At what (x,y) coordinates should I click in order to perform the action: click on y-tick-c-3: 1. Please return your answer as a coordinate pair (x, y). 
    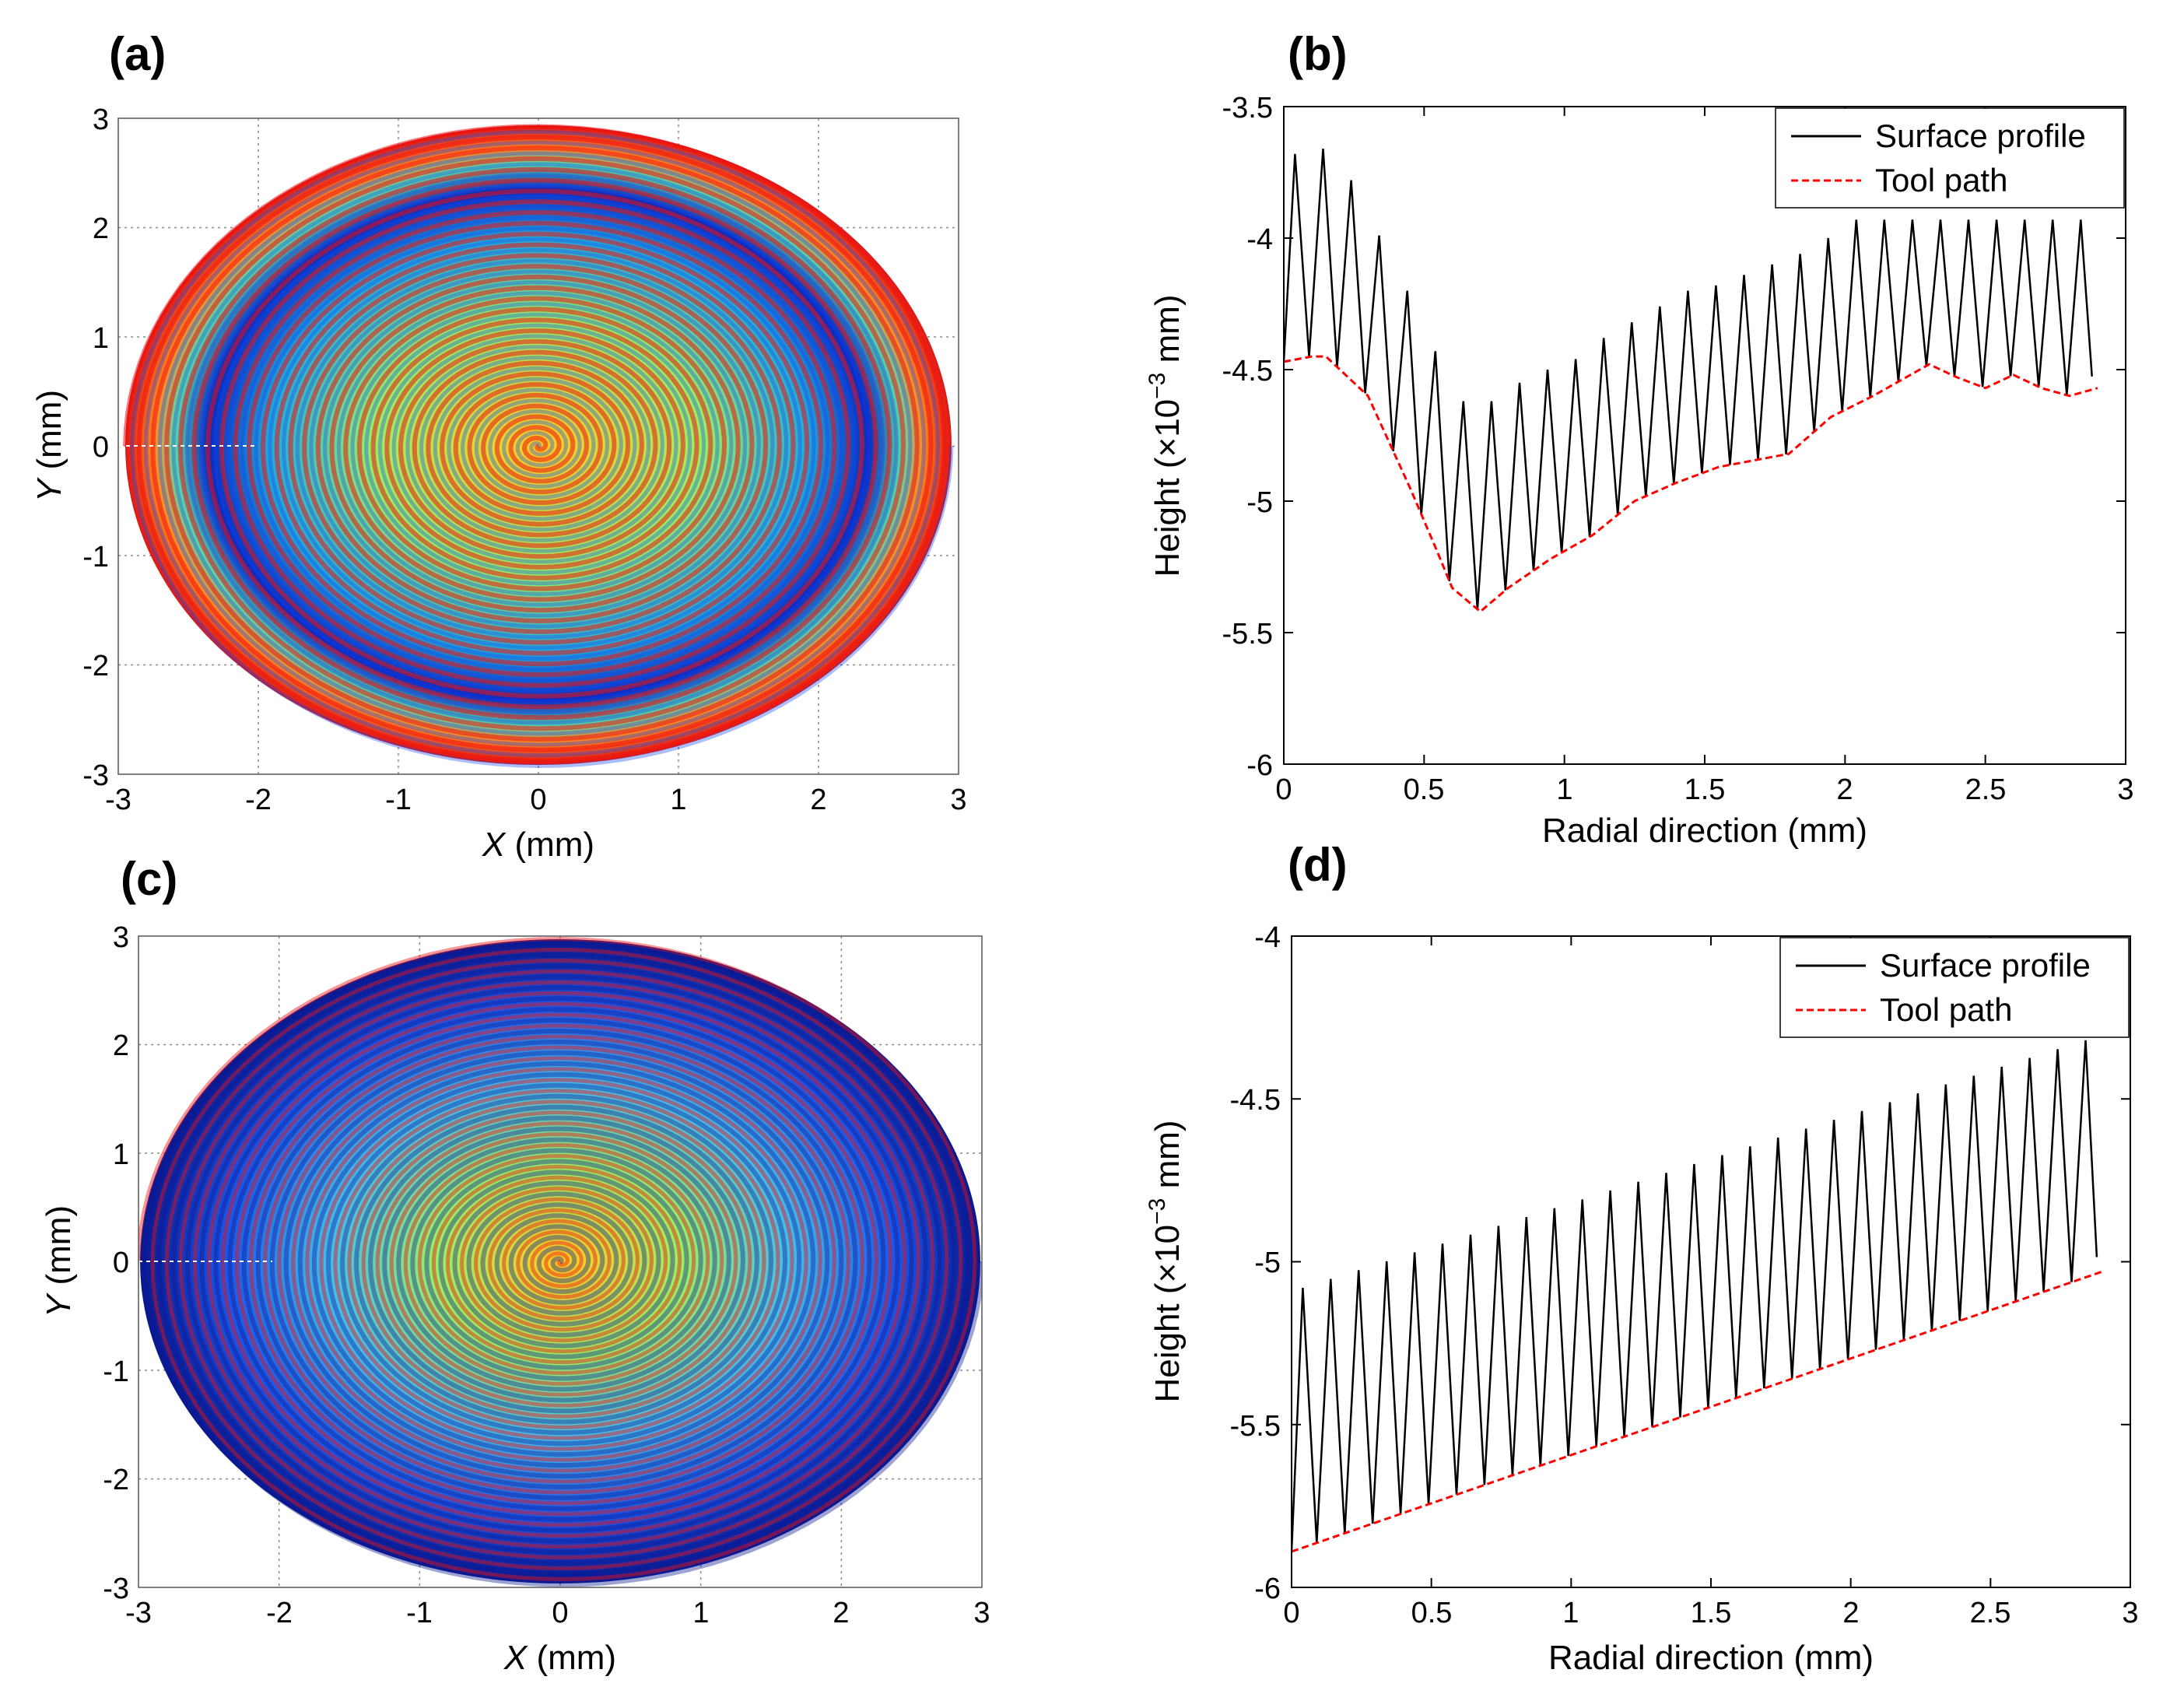
    Looking at the image, I should click on (121, 1154).